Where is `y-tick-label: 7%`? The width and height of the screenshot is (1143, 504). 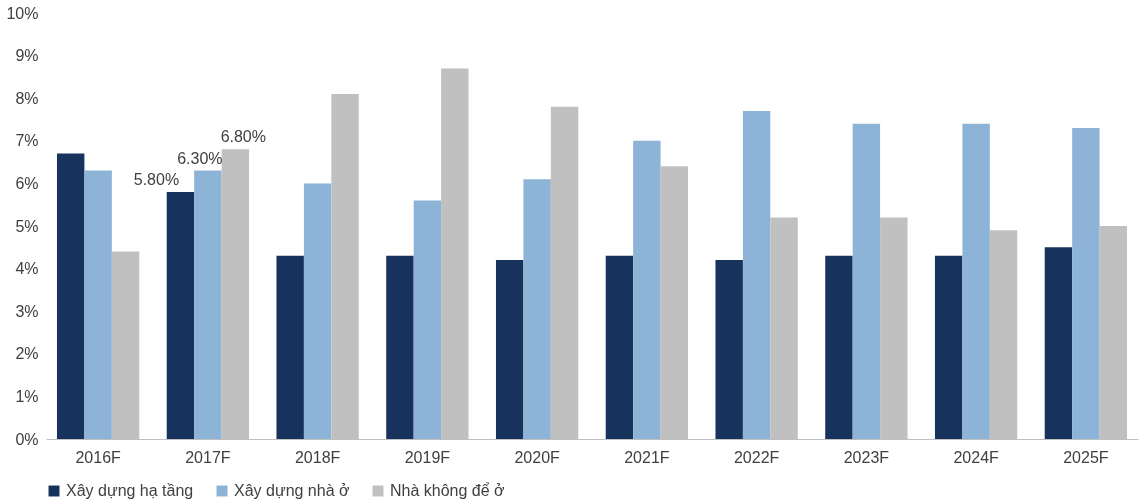
y-tick-label: 7% is located at coordinates (27, 141).